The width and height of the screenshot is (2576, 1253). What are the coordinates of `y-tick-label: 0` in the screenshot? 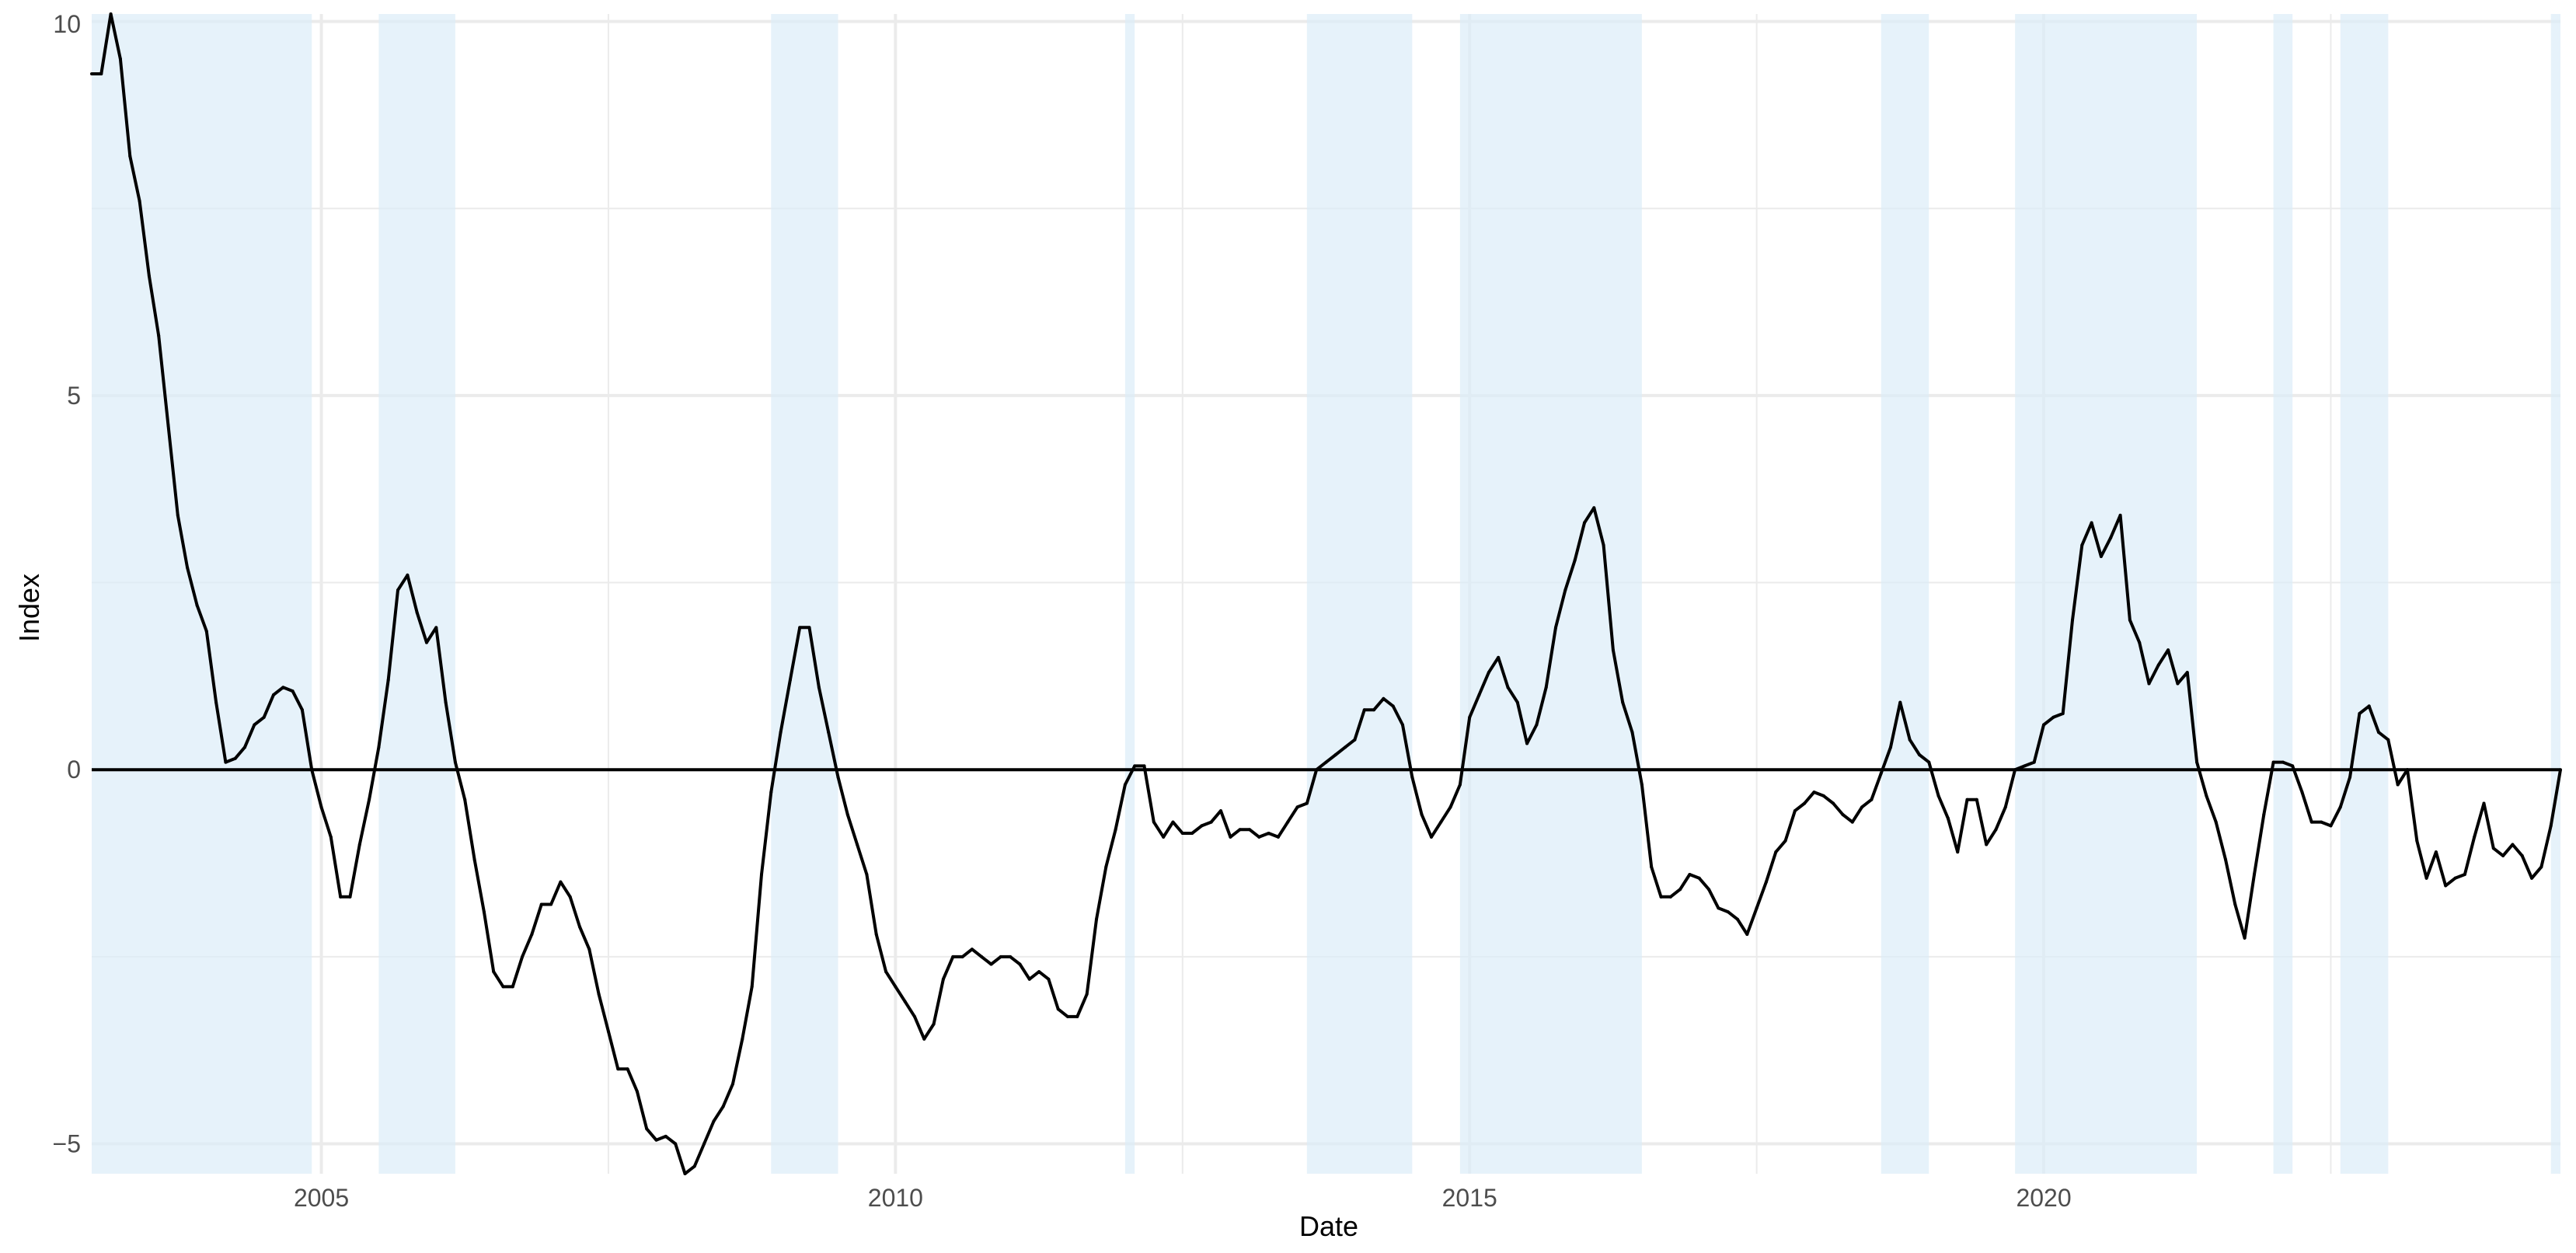 It's located at (74, 770).